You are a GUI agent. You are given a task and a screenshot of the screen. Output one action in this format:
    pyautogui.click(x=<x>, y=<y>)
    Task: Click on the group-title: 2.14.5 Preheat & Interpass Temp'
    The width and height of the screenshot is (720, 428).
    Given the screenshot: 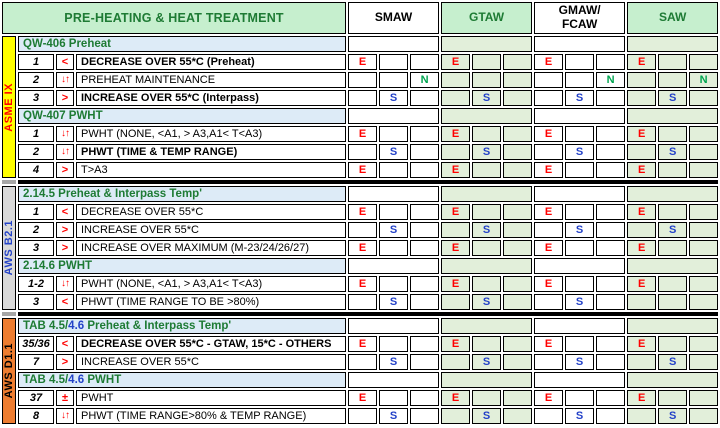 What is the action you would take?
    pyautogui.click(x=182, y=194)
    